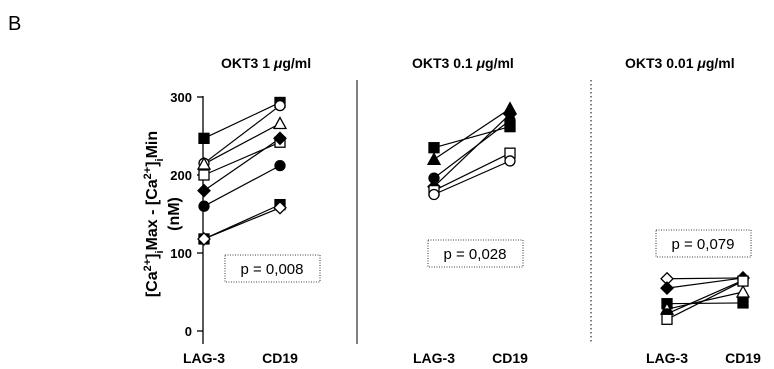 The width and height of the screenshot is (774, 369). What do you see at coordinates (14, 24) in the screenshot?
I see `panel-label: B` at bounding box center [14, 24].